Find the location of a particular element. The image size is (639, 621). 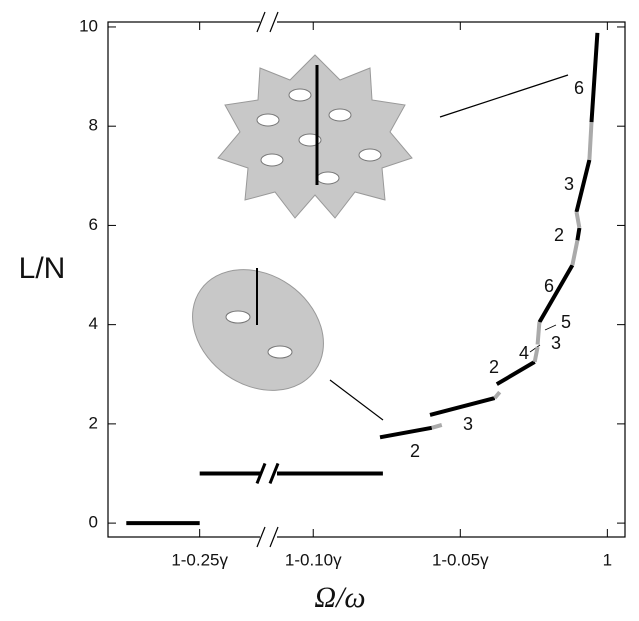

annotation-leaders is located at coordinates (543, 338).